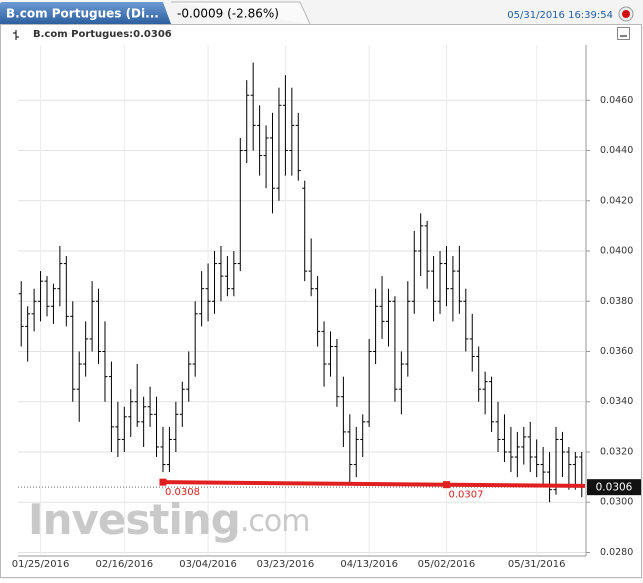 This screenshot has height=583, width=643. I want to click on x-tick-label: 05/31/2016, so click(537, 564).